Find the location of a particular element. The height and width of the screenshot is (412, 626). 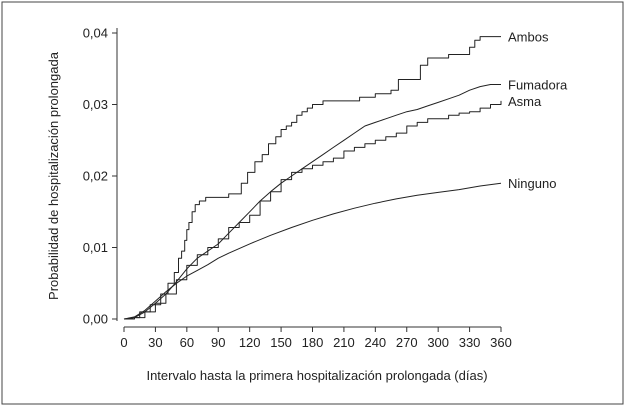

y-tick-label: 0,00 is located at coordinates (95, 319).